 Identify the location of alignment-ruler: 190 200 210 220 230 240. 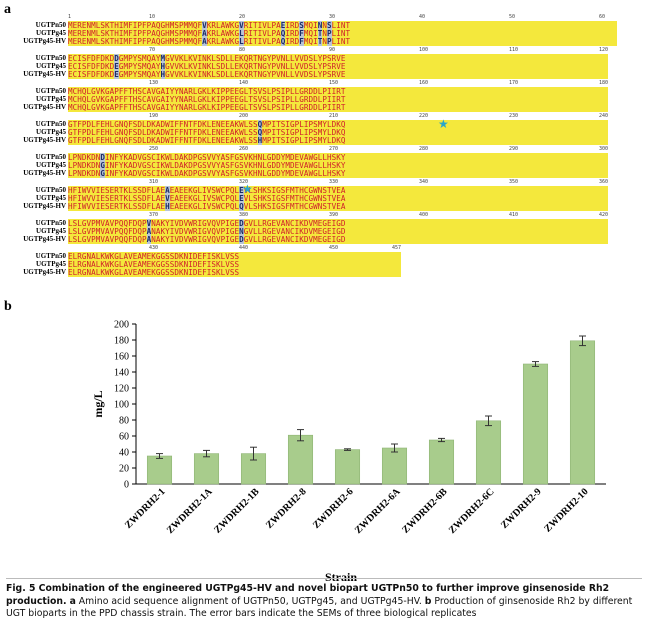
(338, 117).